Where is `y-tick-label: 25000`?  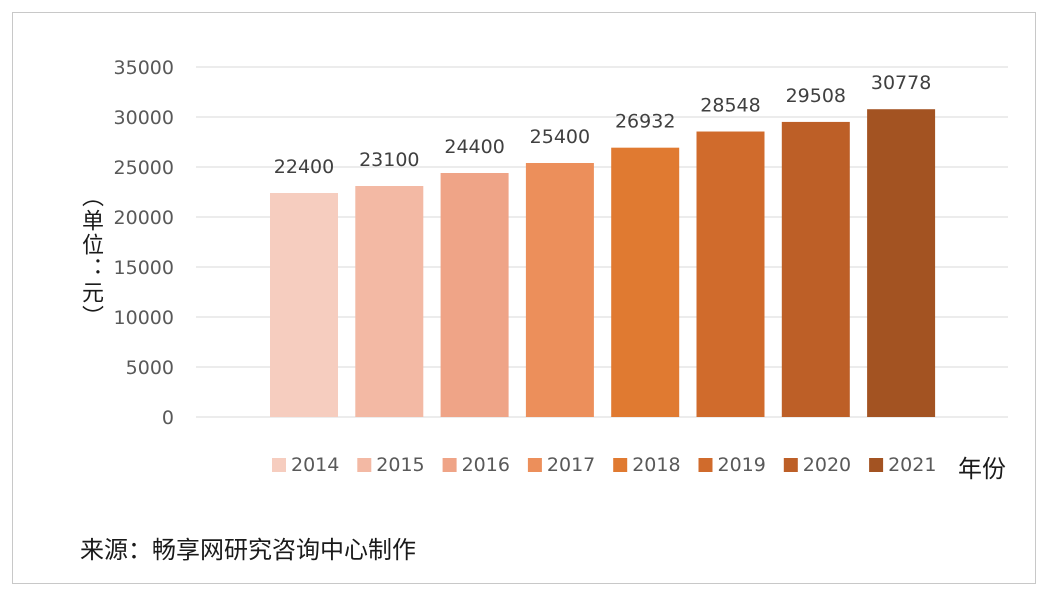
y-tick-label: 25000 is located at coordinates (144, 168).